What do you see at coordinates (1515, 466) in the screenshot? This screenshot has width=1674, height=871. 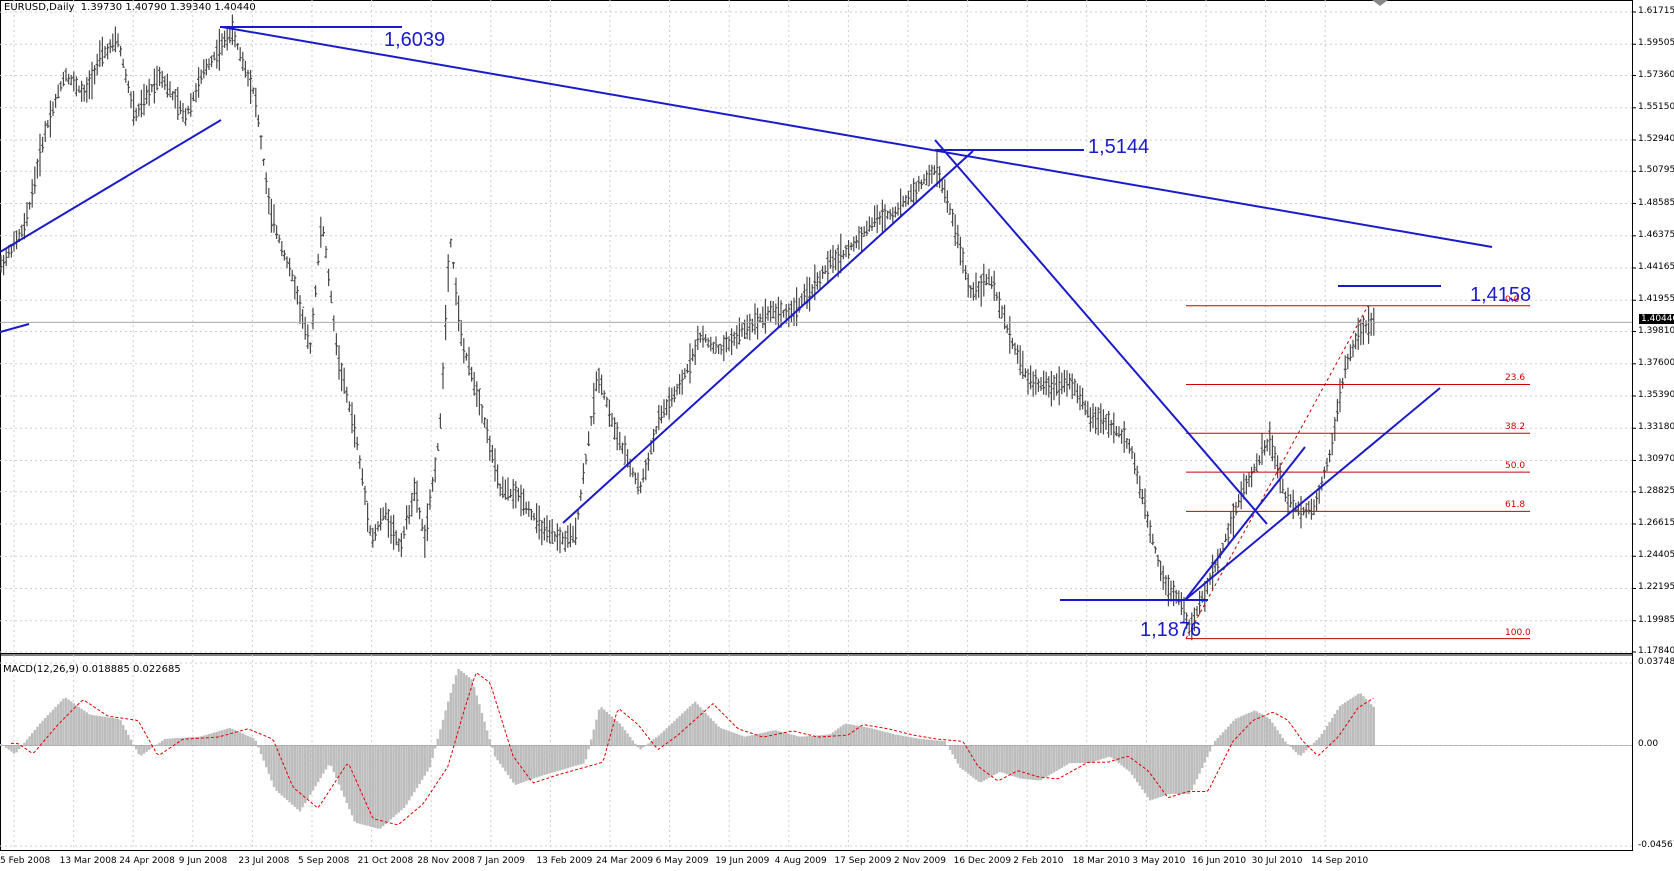 I see `fib-level-label: 50.0` at bounding box center [1515, 466].